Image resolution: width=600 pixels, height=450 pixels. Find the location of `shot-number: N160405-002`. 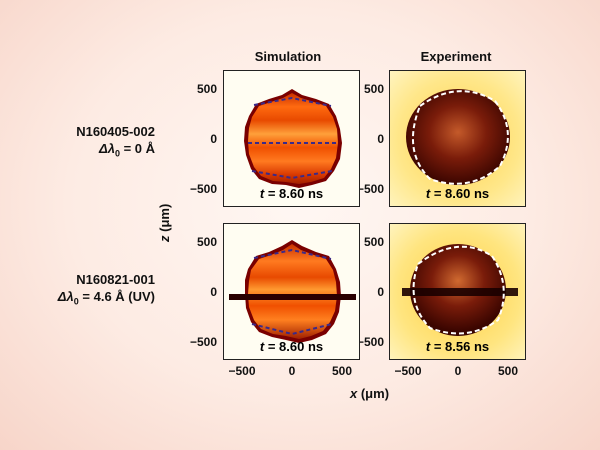

shot-number: N160405-002 is located at coordinates (115, 131).